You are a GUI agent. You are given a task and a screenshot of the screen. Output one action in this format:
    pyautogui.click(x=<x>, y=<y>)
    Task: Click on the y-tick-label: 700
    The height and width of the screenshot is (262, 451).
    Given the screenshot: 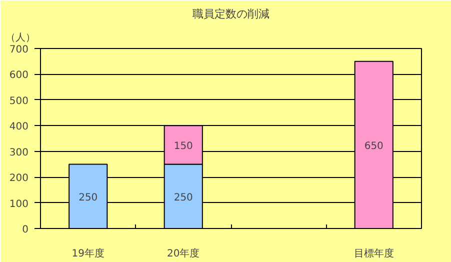 What is the action you would take?
    pyautogui.click(x=19, y=50)
    